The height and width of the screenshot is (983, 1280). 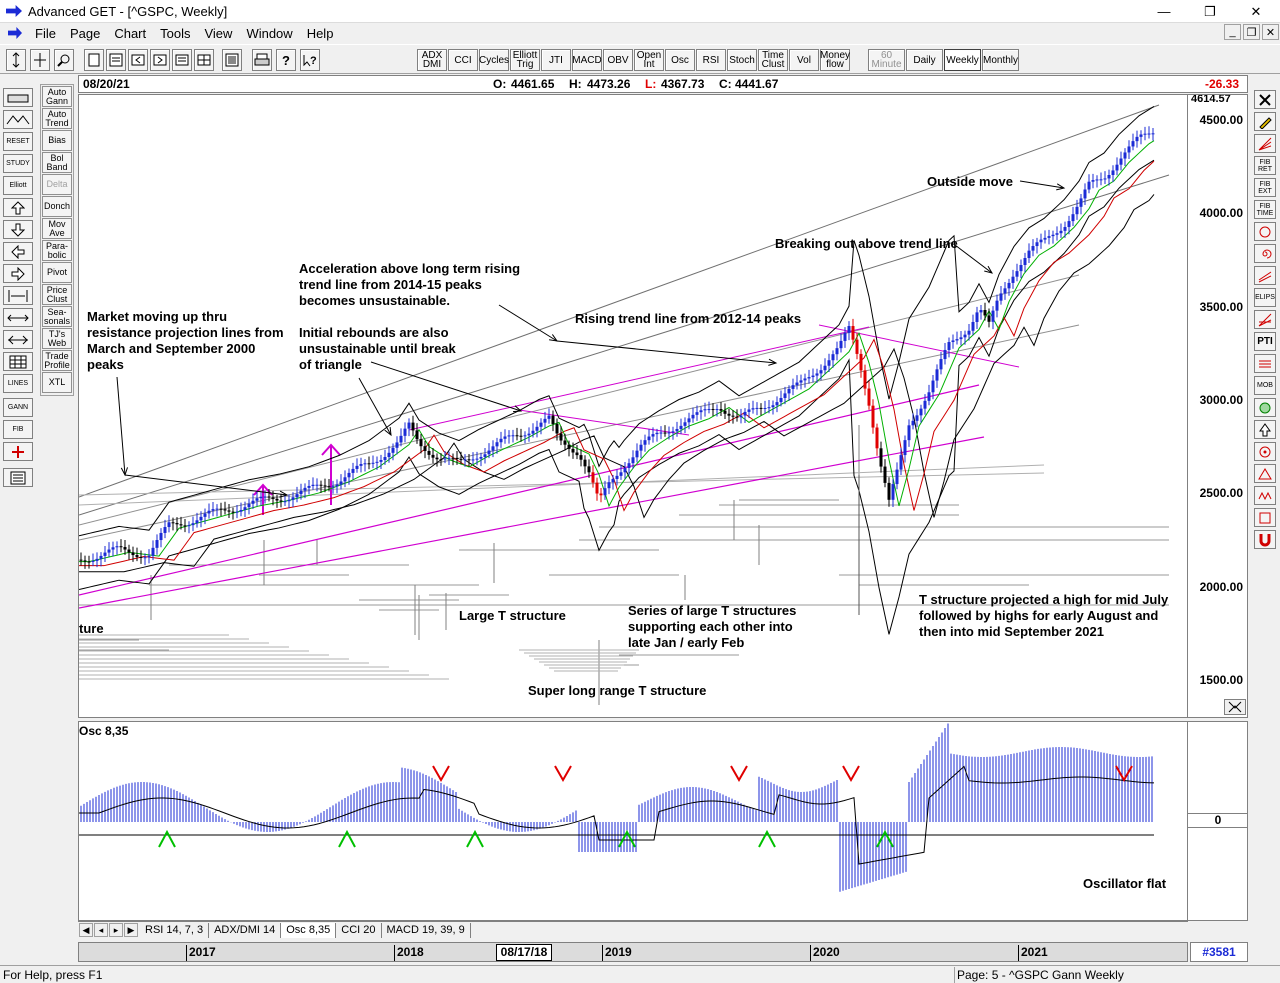 What do you see at coordinates (1265, 297) in the screenshot?
I see `ellipse-tool: ELIPS` at bounding box center [1265, 297].